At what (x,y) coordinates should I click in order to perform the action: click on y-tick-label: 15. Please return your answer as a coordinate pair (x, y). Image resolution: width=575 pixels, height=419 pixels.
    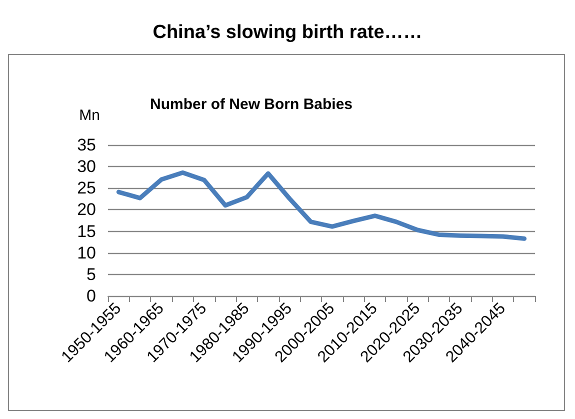
    Looking at the image, I should click on (86, 231).